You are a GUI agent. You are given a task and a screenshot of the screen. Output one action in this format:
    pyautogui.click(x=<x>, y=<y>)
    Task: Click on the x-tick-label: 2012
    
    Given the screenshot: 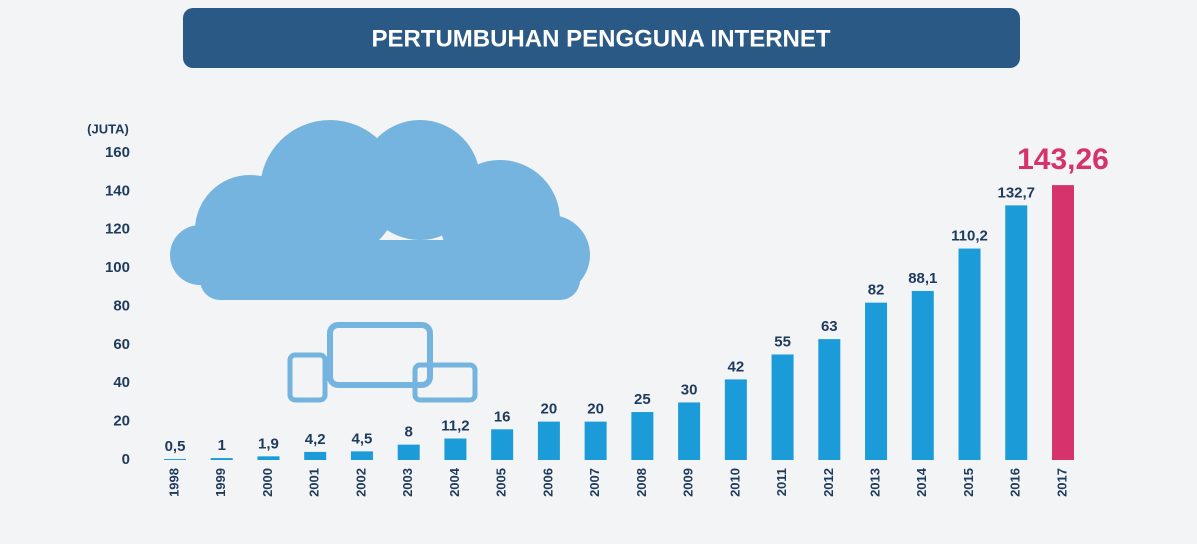 What is the action you would take?
    pyautogui.click(x=828, y=482)
    